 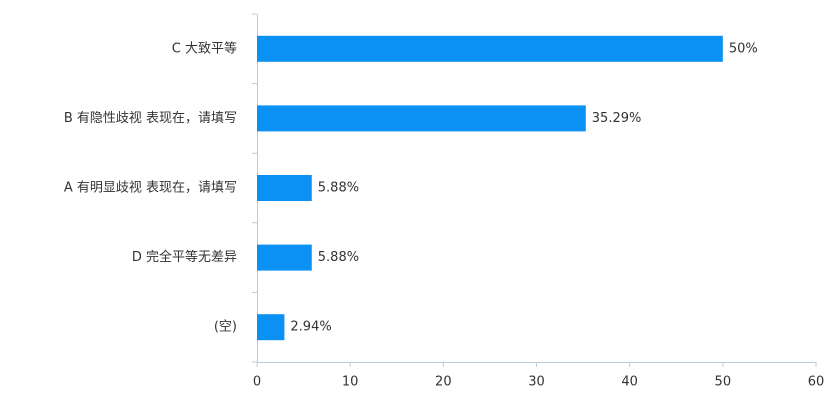 What do you see at coordinates (257, 382) in the screenshot?
I see `x-tick-label: 0` at bounding box center [257, 382].